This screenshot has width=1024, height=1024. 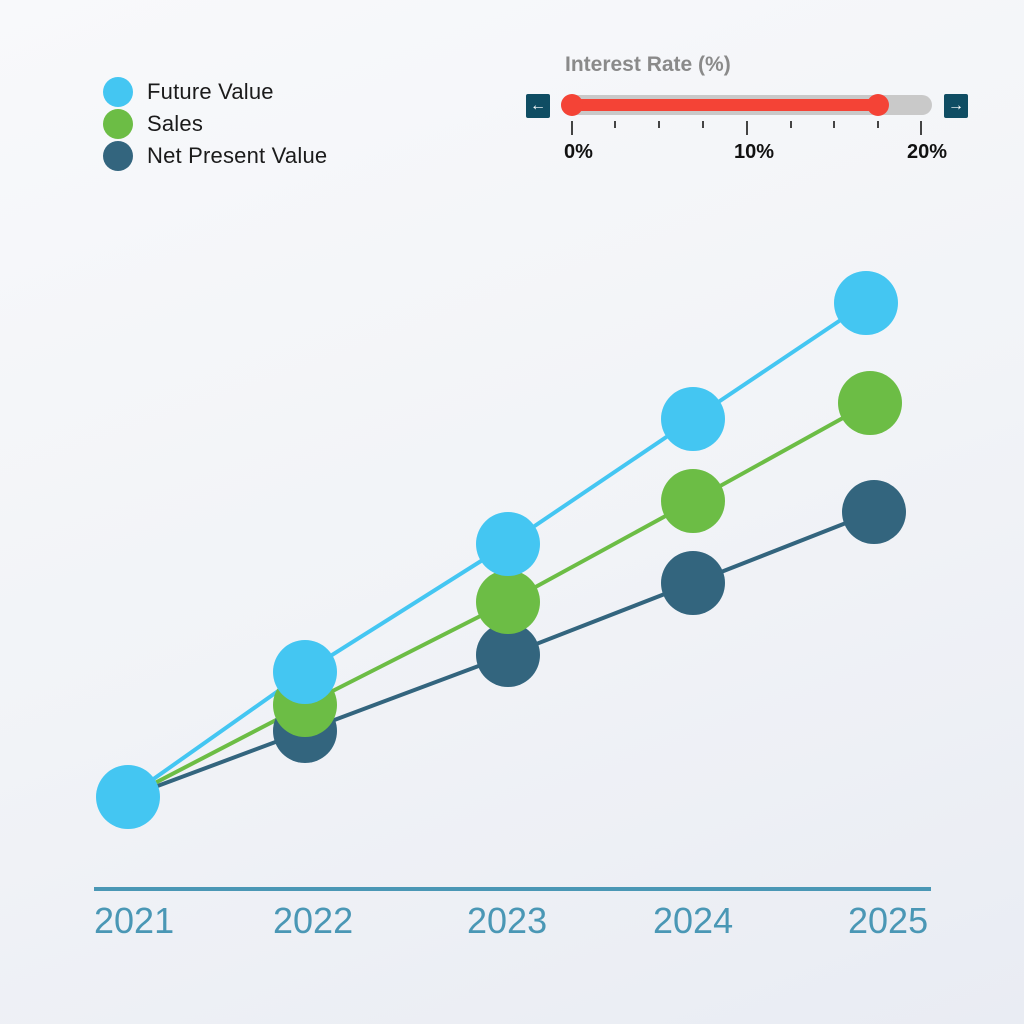 What do you see at coordinates (134, 920) in the screenshot?
I see `x-axis-label-2021: 2021` at bounding box center [134, 920].